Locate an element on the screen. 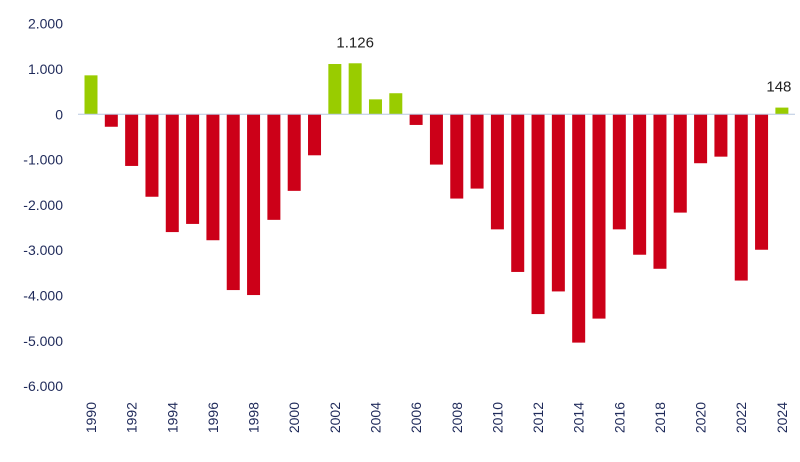 The image size is (800, 462). data-label: 1.126 is located at coordinates (355, 42).